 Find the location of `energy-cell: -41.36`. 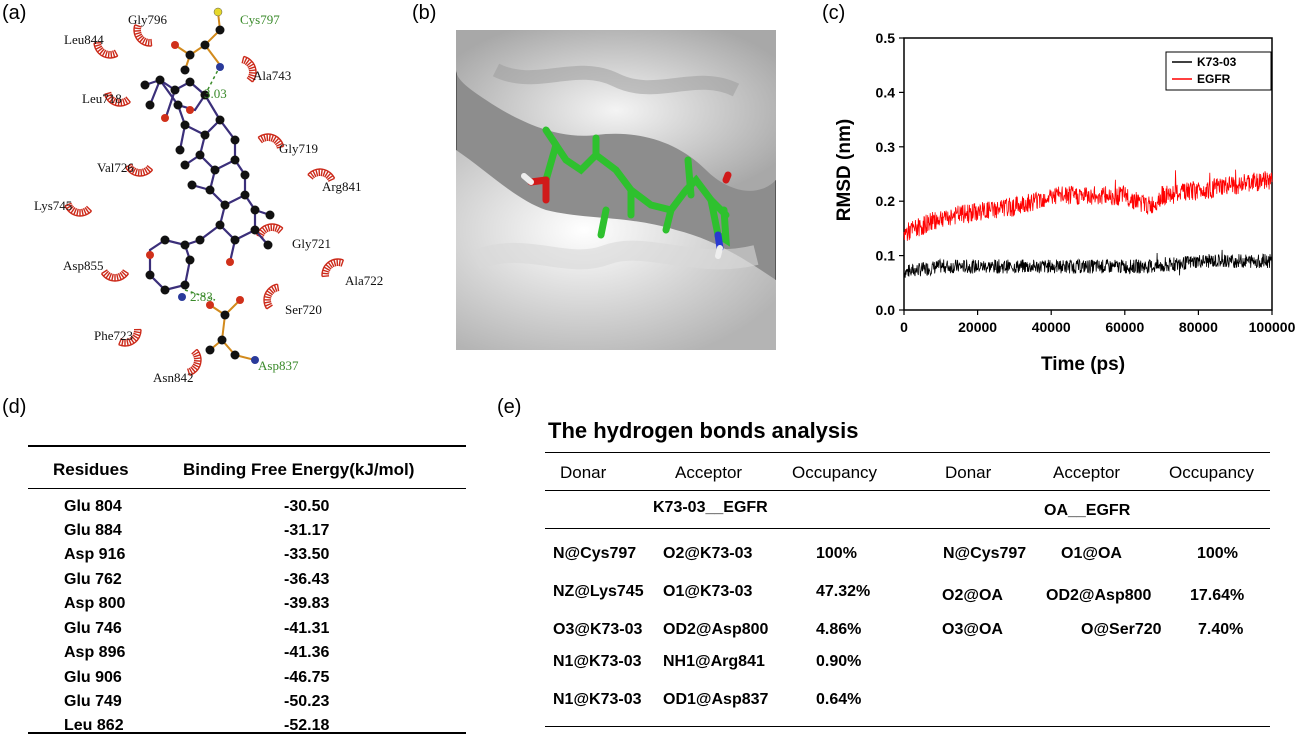

energy-cell: -41.36 is located at coordinates (306, 653).